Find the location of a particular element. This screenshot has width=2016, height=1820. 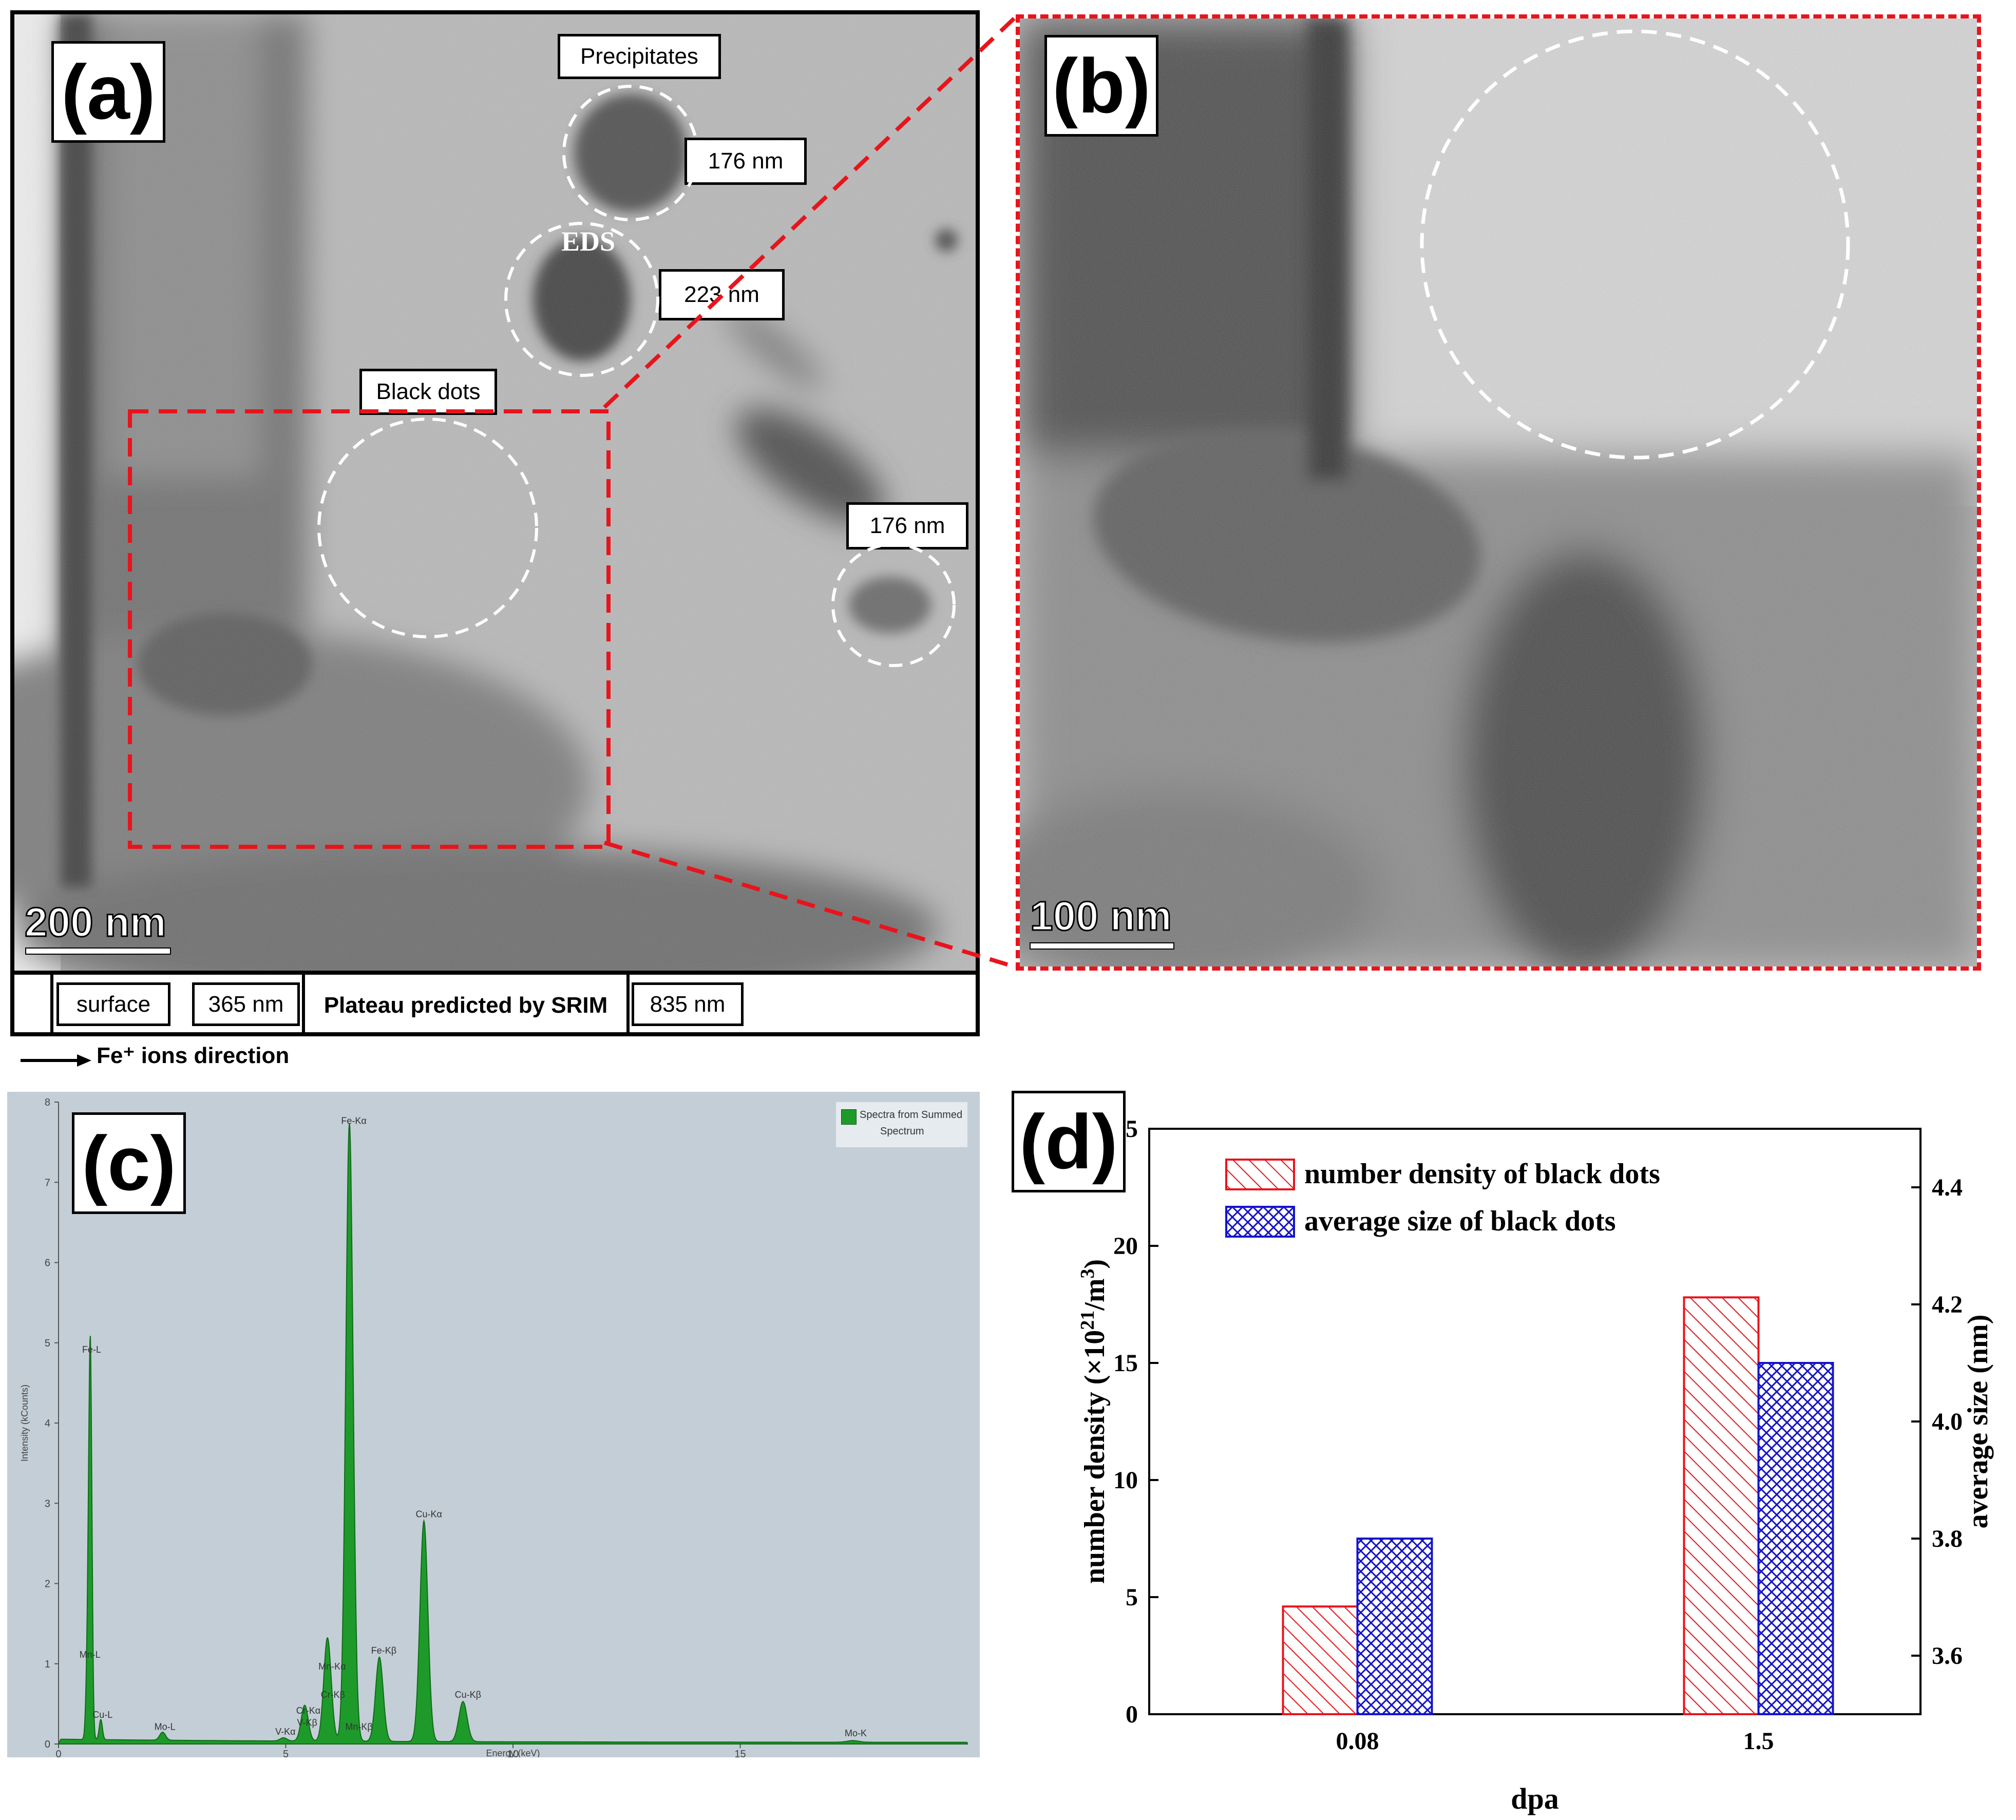

y-tick-label: 4 is located at coordinates (47, 1423).